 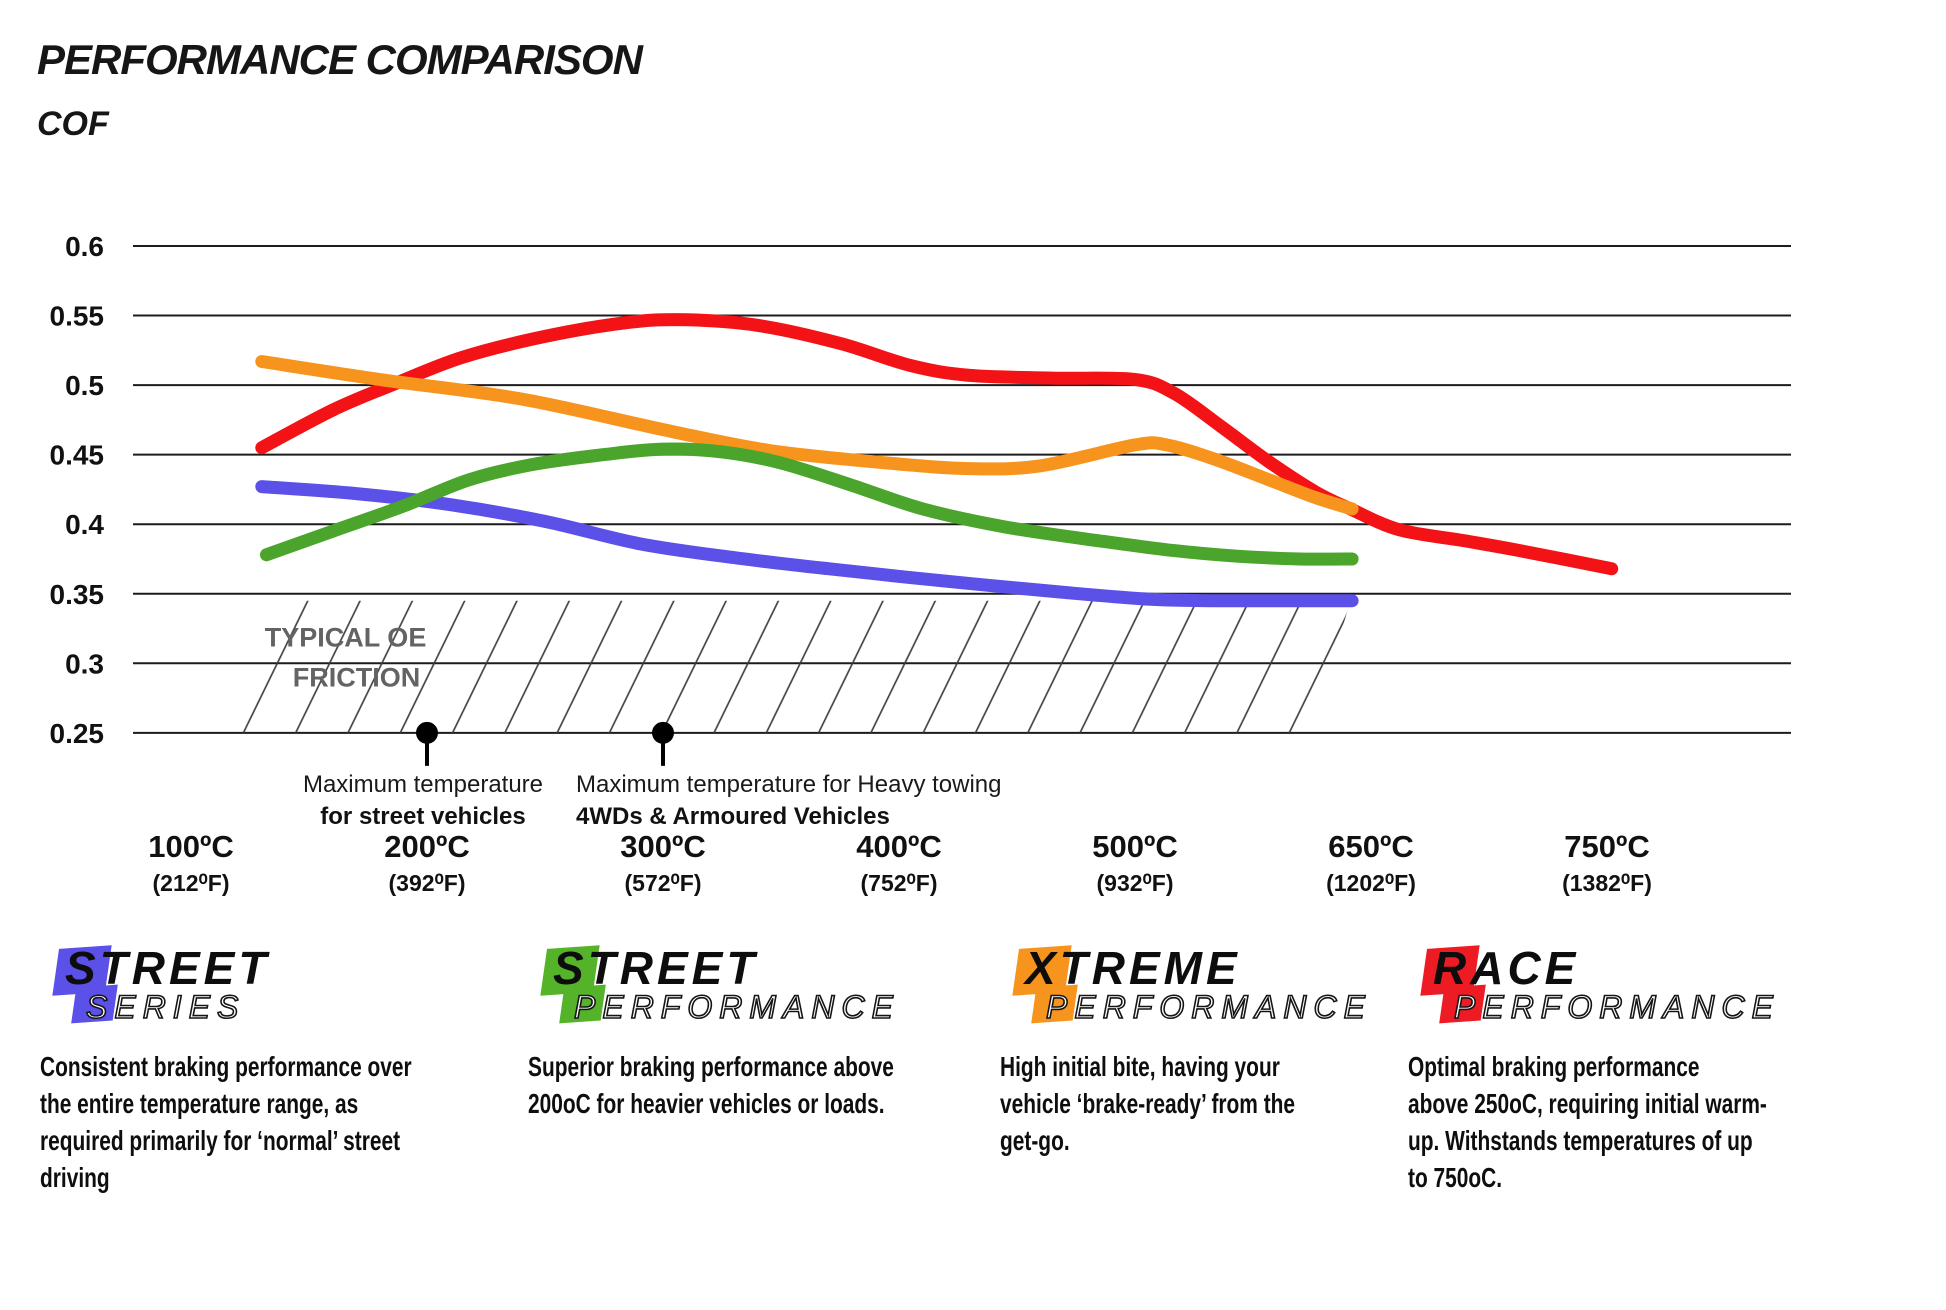 I want to click on series-street-series, so click(x=807, y=544).